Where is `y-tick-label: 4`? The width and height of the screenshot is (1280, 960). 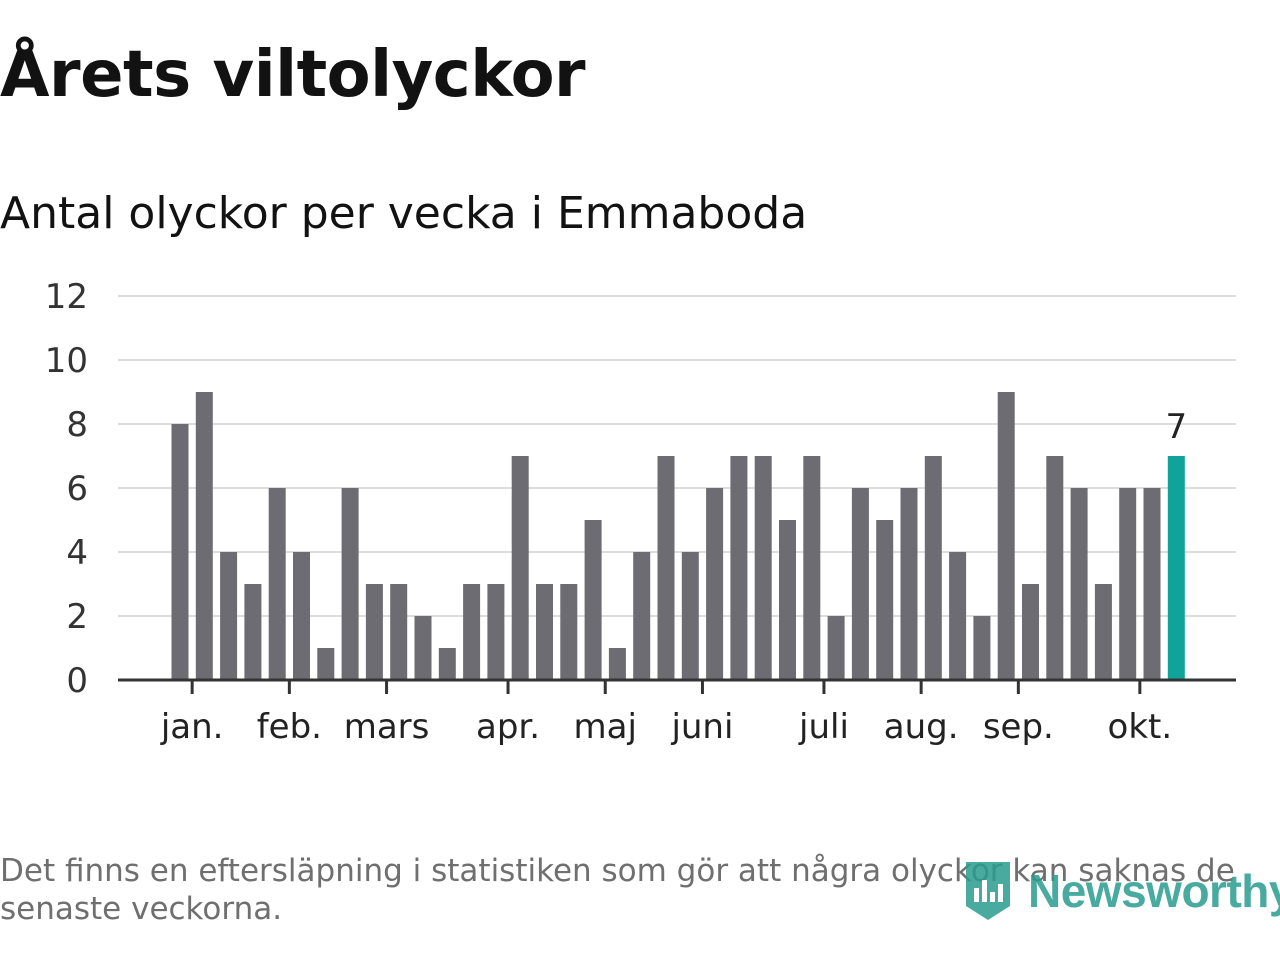
y-tick-label: 4 is located at coordinates (77, 553).